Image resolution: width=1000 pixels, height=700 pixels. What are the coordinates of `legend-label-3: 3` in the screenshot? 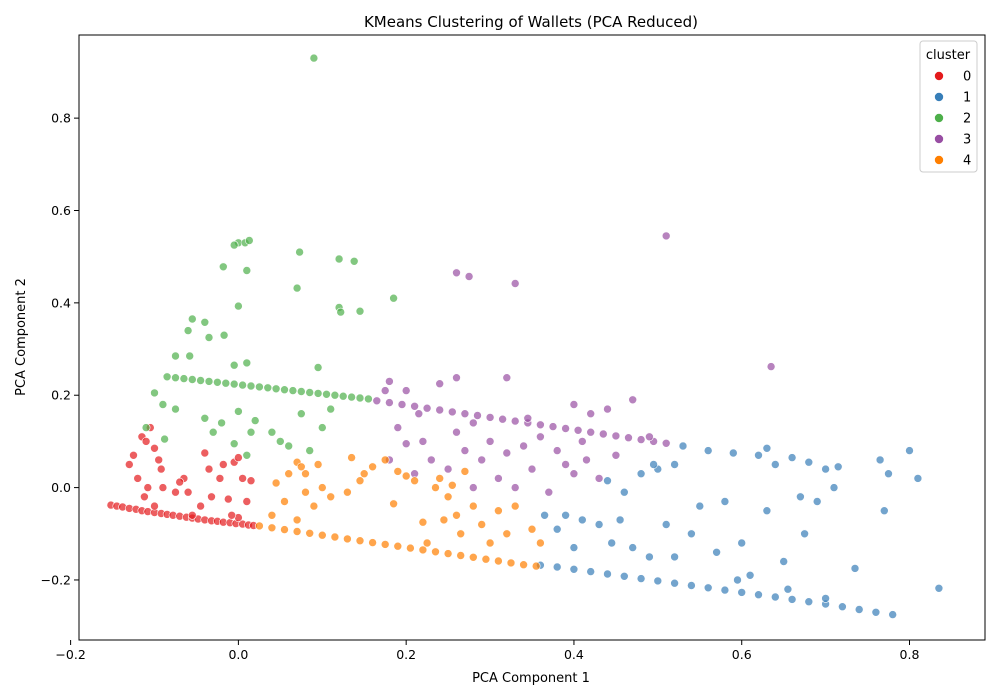 It's located at (967, 140).